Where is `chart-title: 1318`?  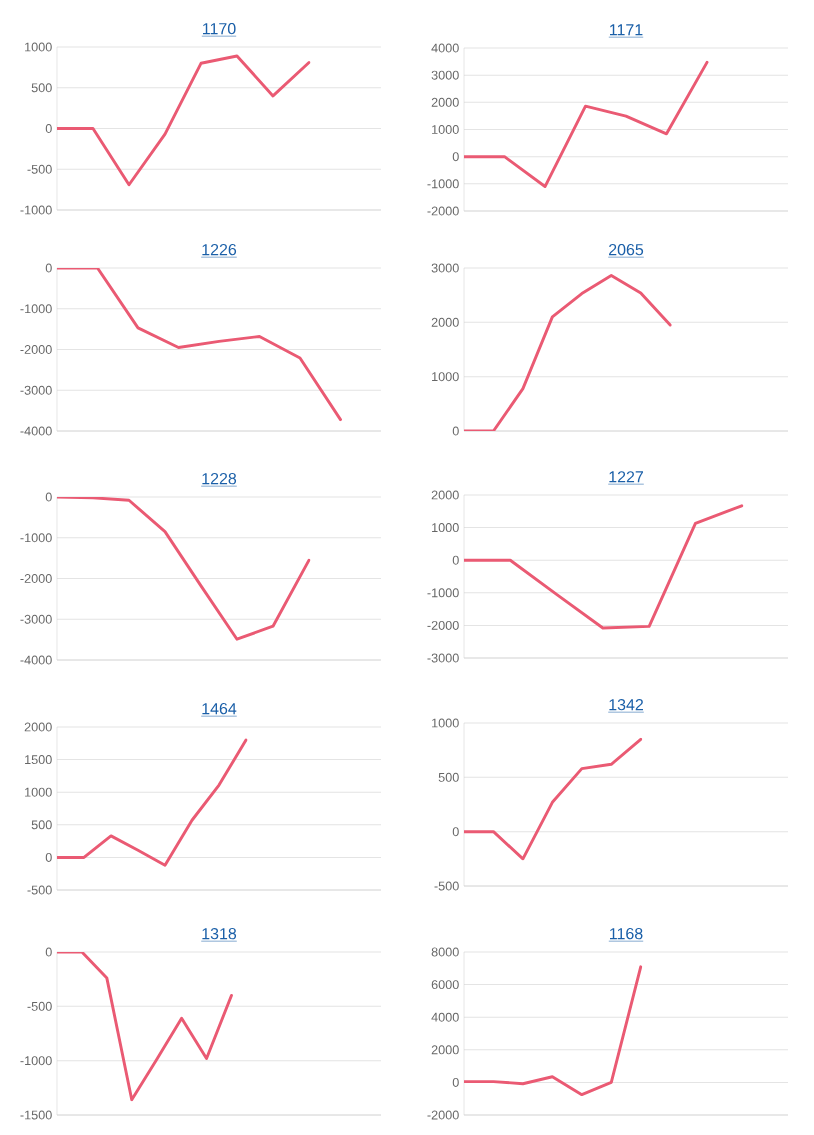 chart-title: 1318 is located at coordinates (219, 933).